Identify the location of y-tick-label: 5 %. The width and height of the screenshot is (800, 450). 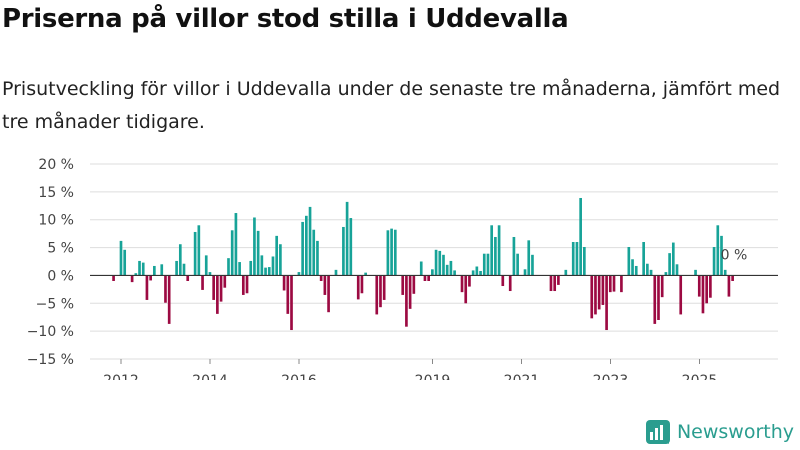
(60, 249).